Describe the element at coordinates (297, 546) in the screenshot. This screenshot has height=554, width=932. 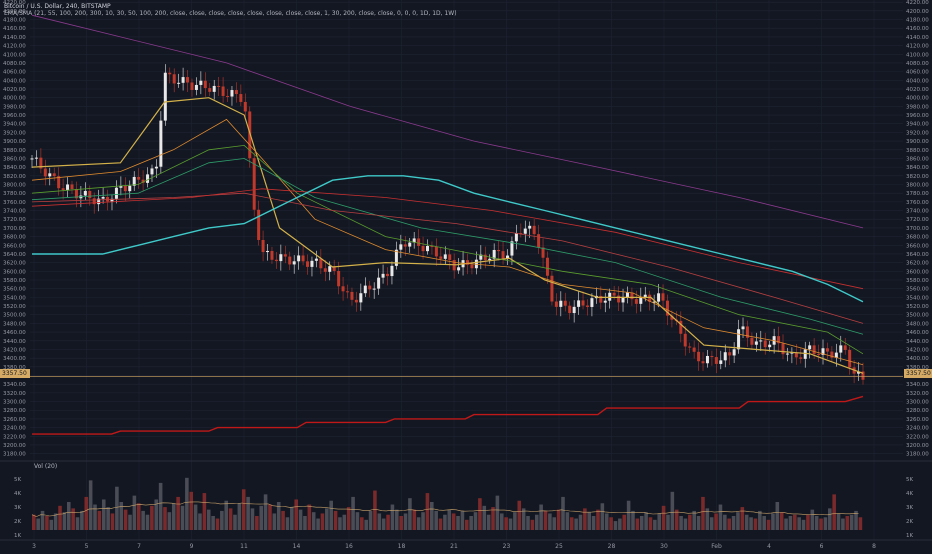
I see `time-axis-tick: 14` at that location.